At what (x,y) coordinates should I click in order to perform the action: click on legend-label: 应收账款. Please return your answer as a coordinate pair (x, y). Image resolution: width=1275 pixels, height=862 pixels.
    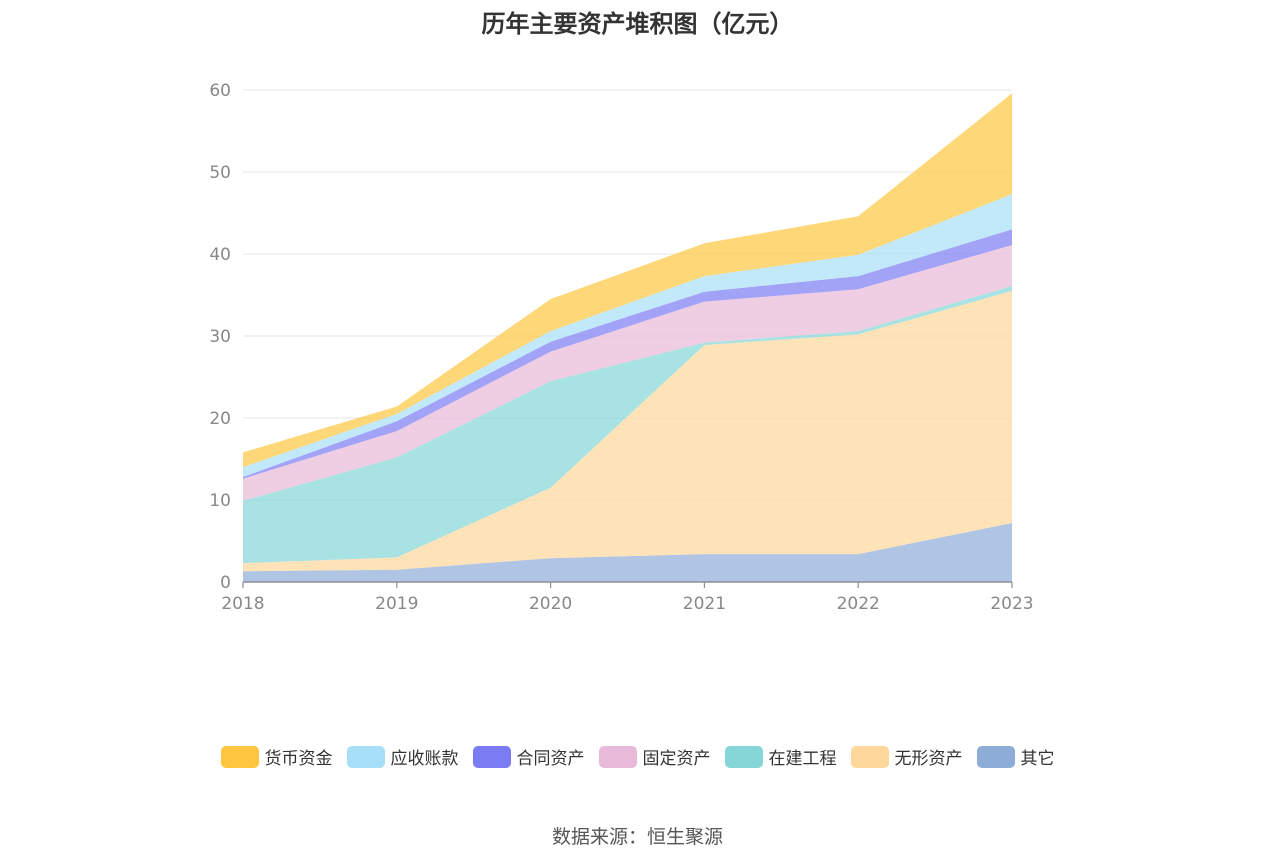
    Looking at the image, I should click on (424, 759).